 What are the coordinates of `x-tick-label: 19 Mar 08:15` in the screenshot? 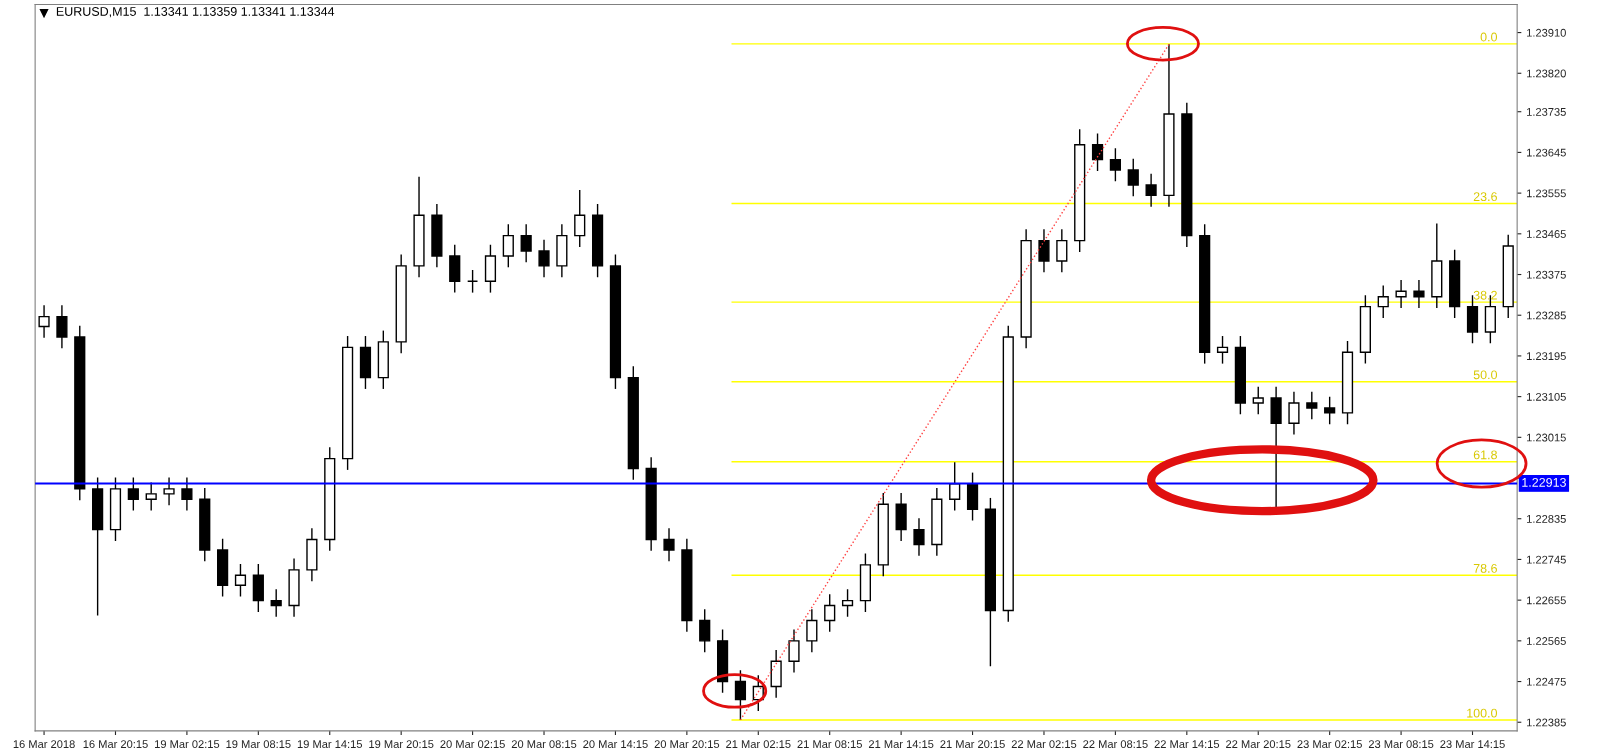 It's located at (258, 744).